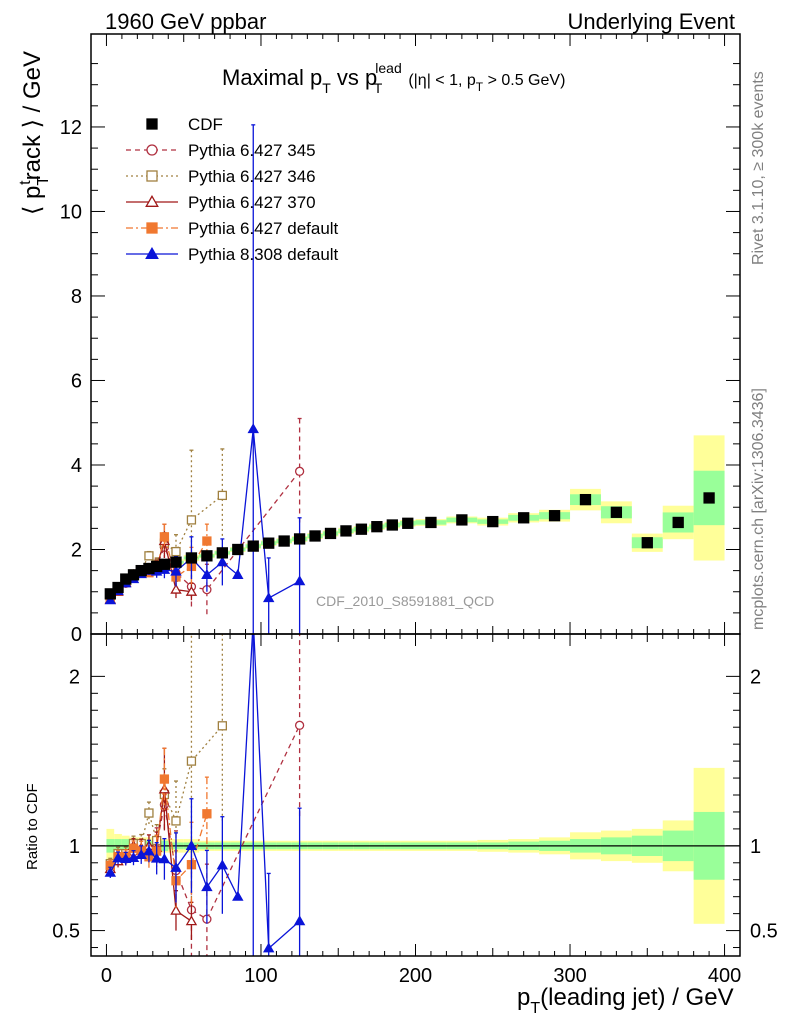  Describe the element at coordinates (523, 997) in the screenshot. I see `xlabel-main: p` at that location.